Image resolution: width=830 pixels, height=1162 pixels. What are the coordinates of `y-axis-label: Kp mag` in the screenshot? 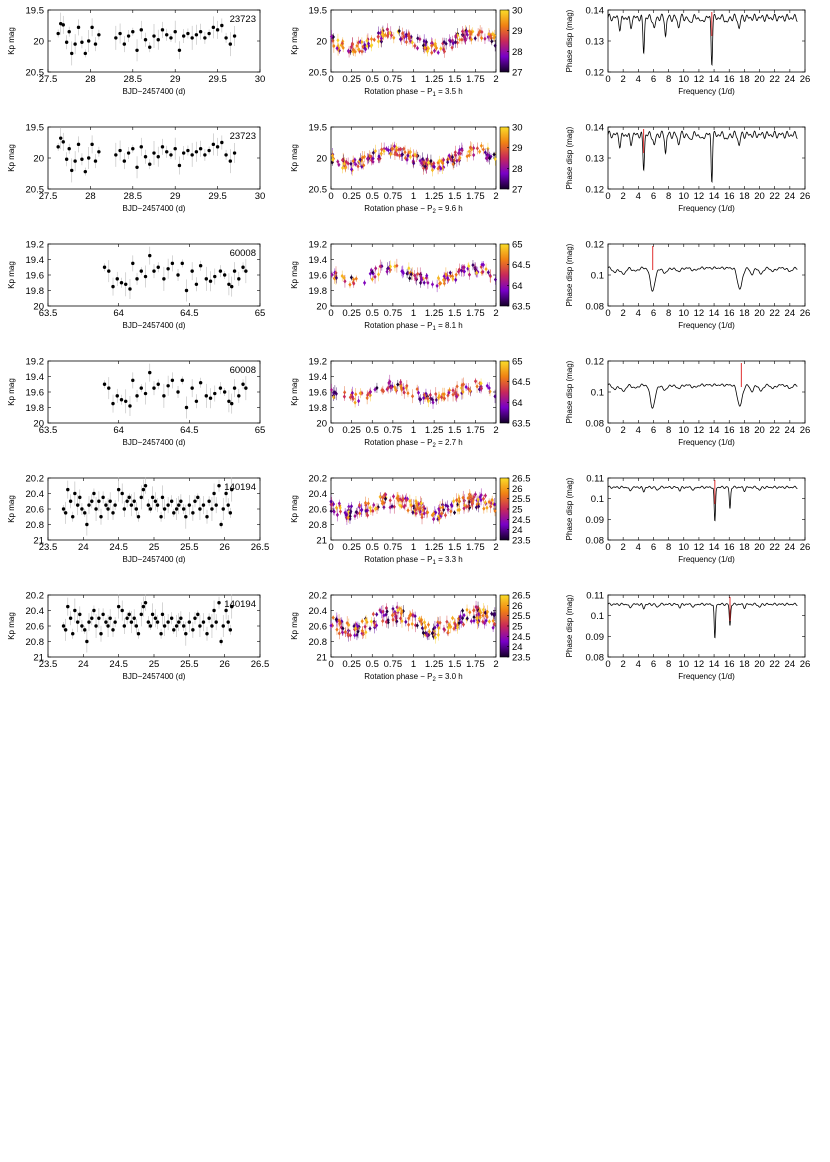 It's located at (11, 392).